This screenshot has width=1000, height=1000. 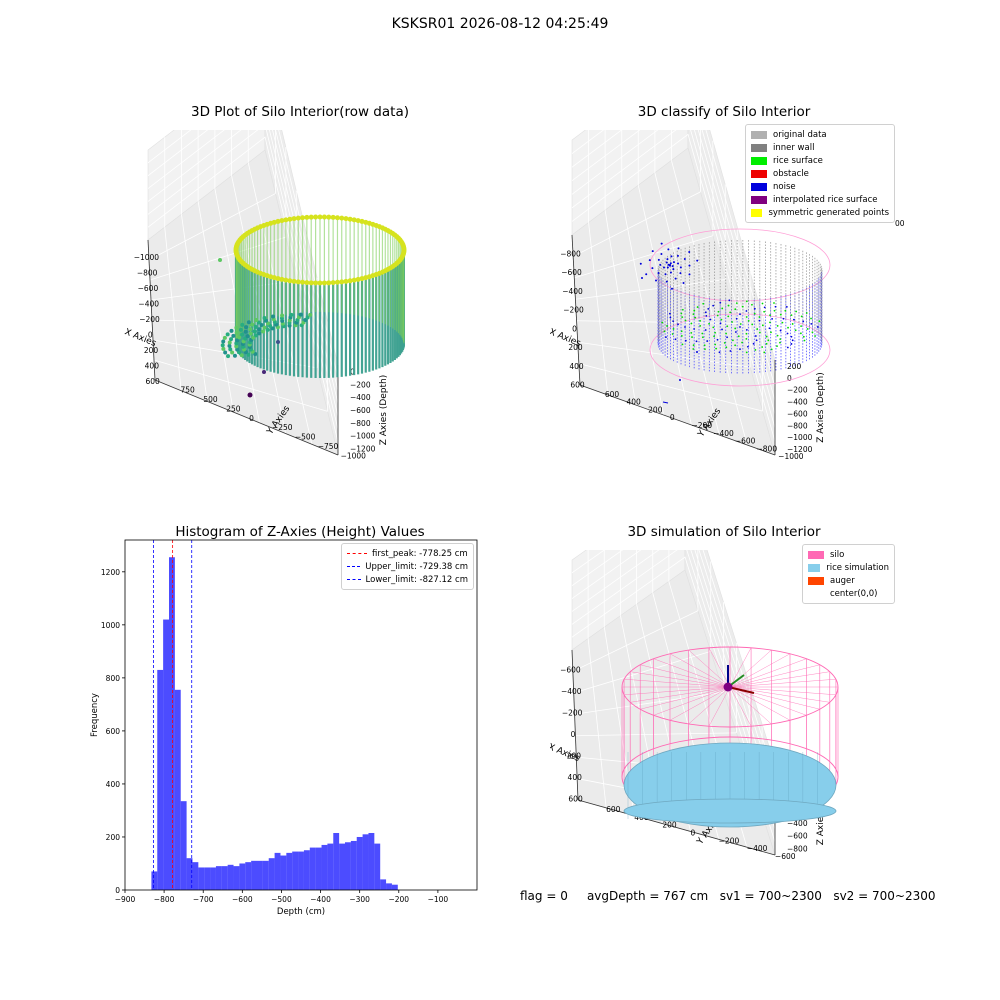 What do you see at coordinates (884, 896) in the screenshot?
I see `sv2-text: sv2 = 700~2300` at bounding box center [884, 896].